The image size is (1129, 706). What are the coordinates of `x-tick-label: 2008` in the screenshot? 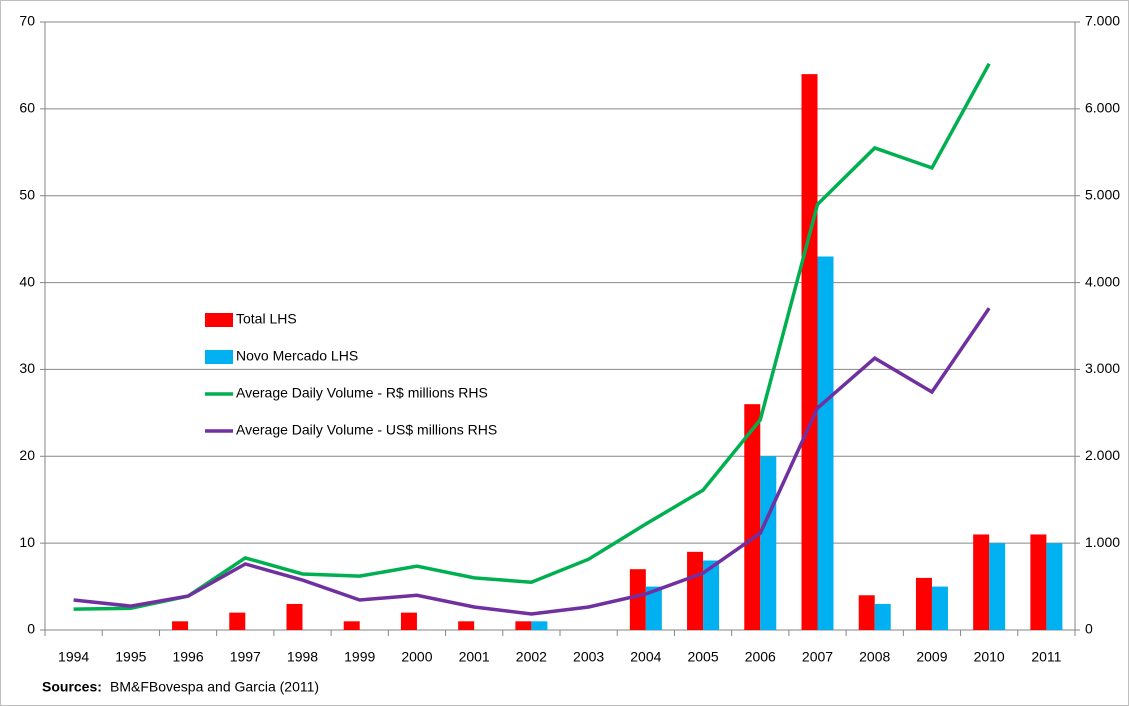 It's located at (874, 657).